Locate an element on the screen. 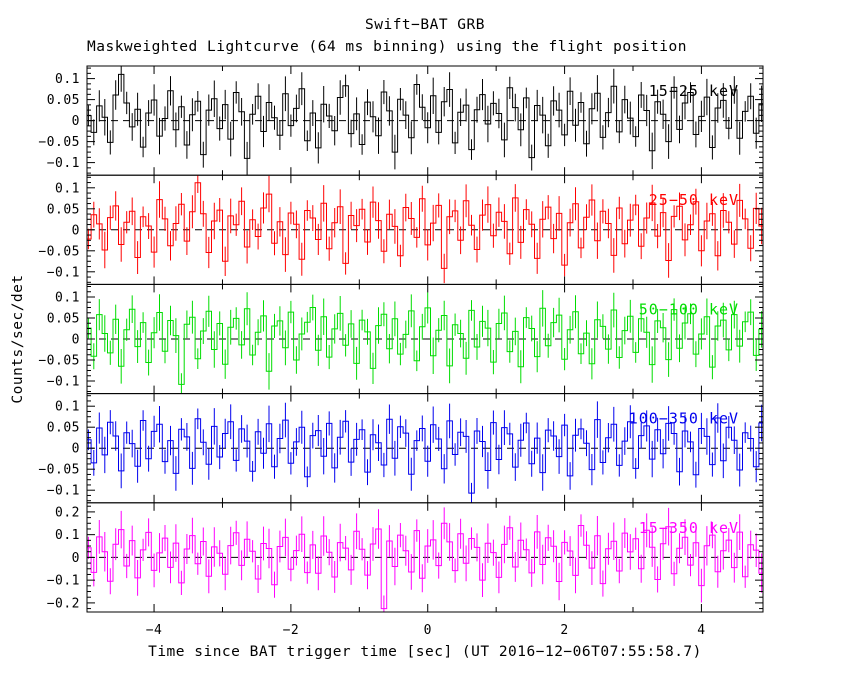 The height and width of the screenshot is (684, 850). x-tick-label: −4 is located at coordinates (154, 630).